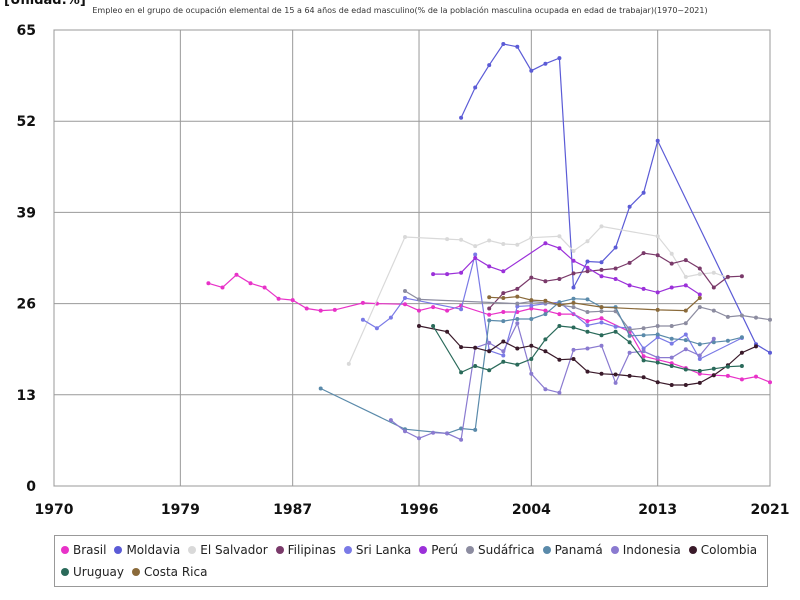 The width and height of the screenshot is (800, 600). I want to click on legend-item: Filipinas, so click(305, 550).